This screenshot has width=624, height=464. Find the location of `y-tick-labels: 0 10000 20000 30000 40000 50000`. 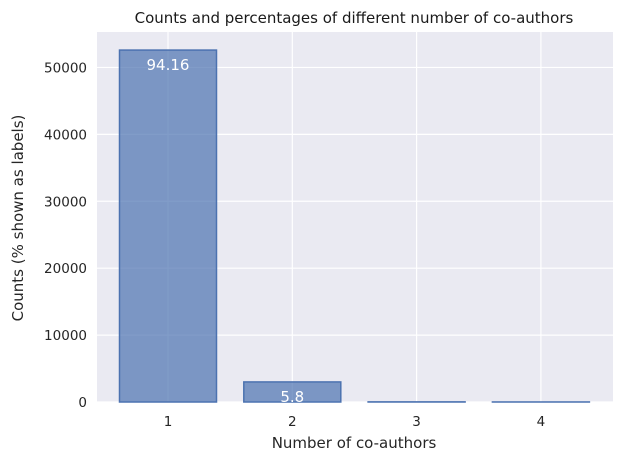

y-tick-labels: 0 10000 20000 30000 40000 50000 is located at coordinates (65, 235).